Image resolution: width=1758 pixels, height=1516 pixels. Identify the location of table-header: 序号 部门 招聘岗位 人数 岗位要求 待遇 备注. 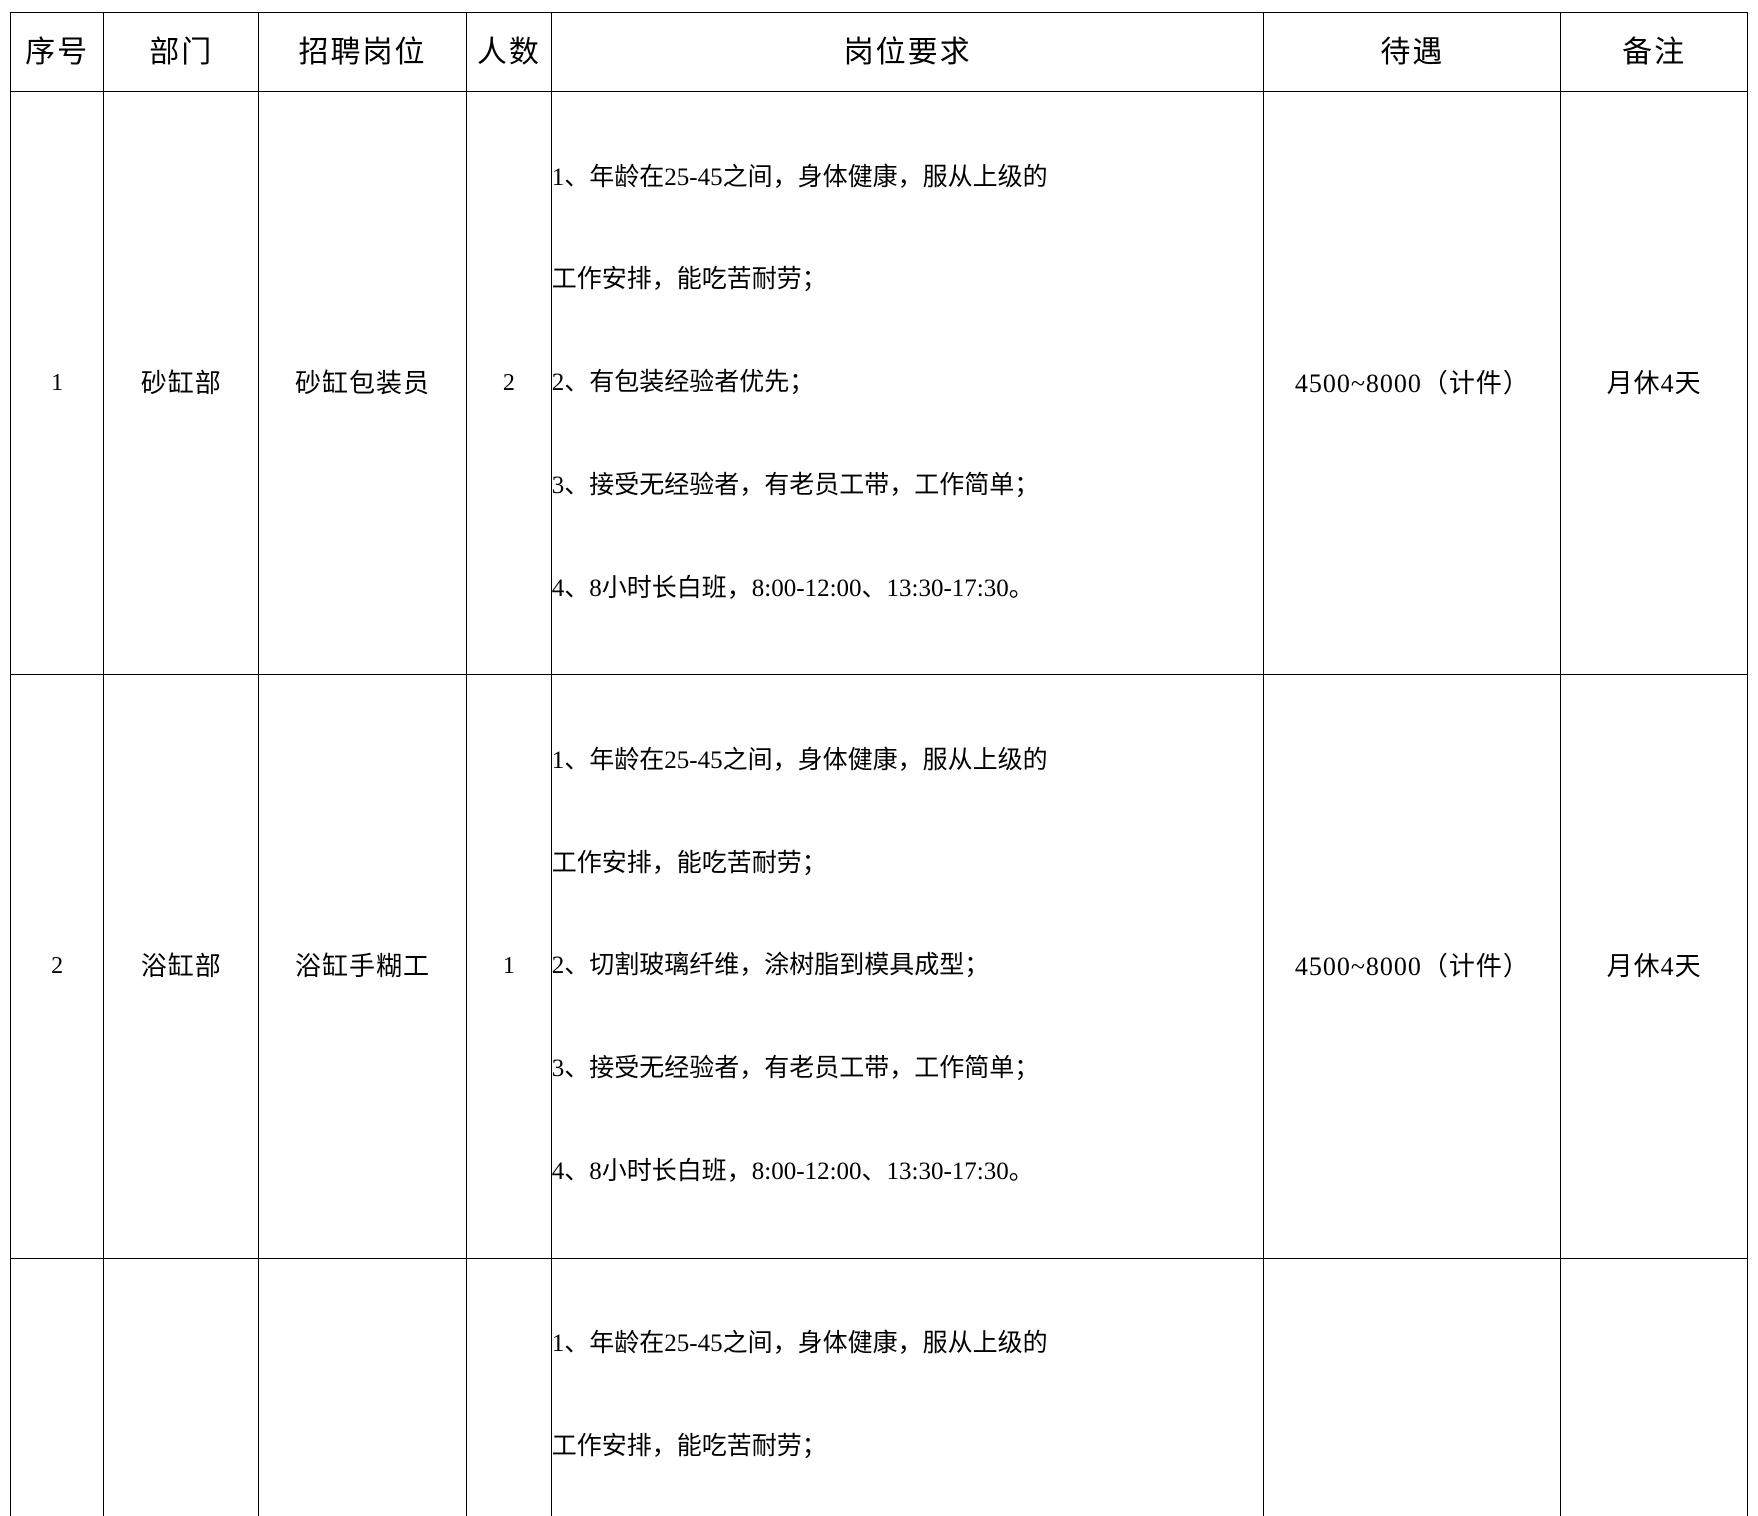
(879, 52).